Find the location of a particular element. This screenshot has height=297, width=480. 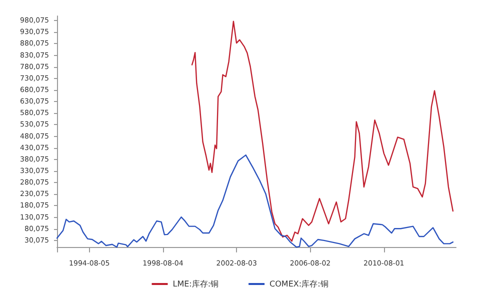

legend-label: COMEX:库存:铜 is located at coordinates (299, 284).